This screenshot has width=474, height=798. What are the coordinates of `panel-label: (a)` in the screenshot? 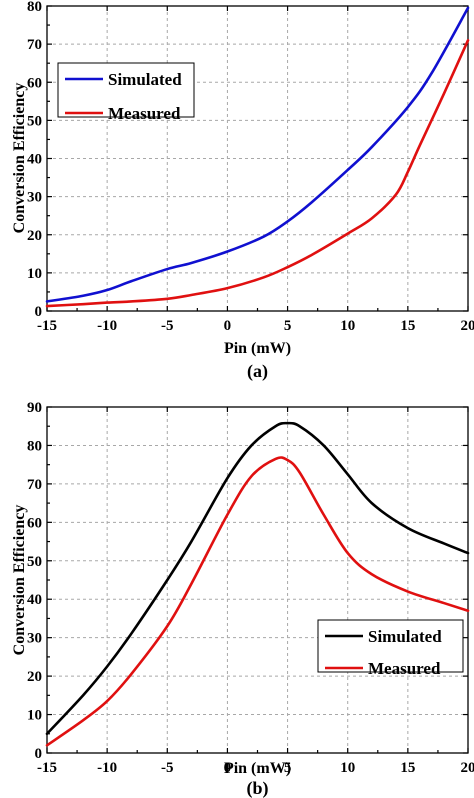 It's located at (257, 371).